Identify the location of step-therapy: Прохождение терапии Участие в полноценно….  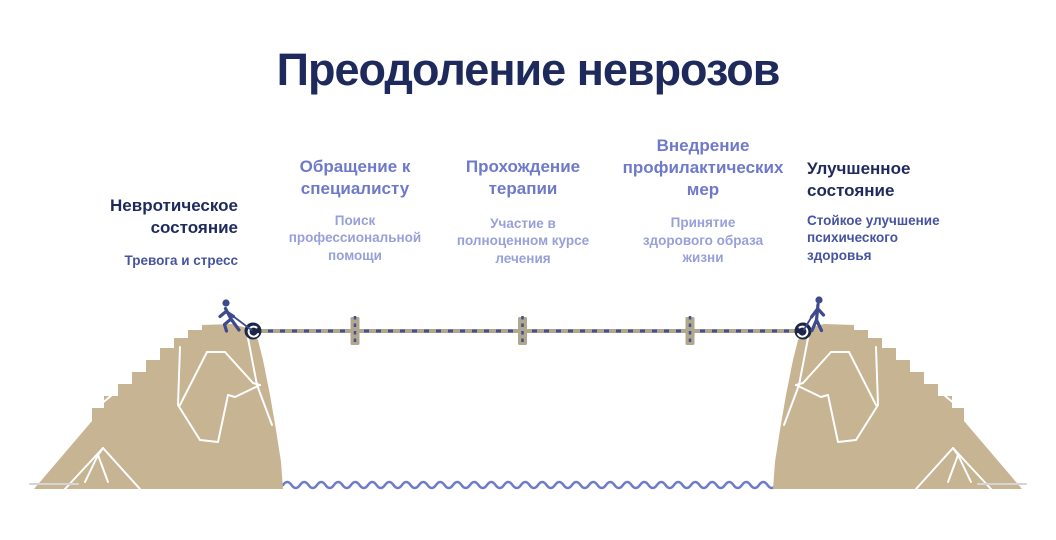
(523, 211).